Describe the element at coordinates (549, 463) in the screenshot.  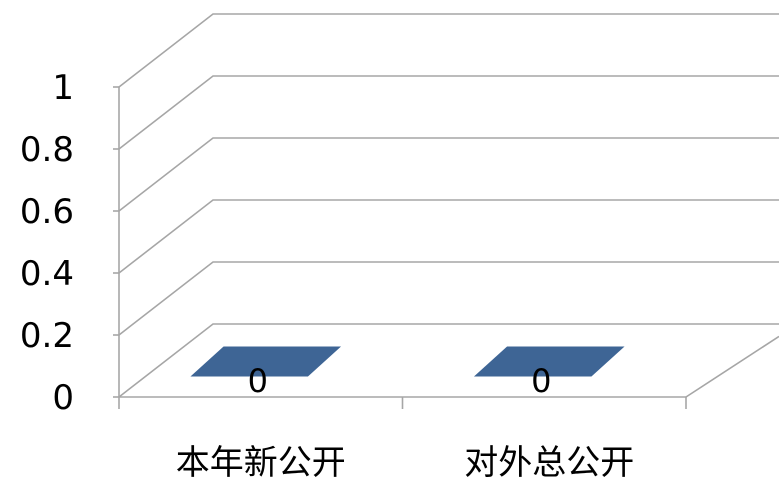
I see `category-label: 对外总公开` at that location.